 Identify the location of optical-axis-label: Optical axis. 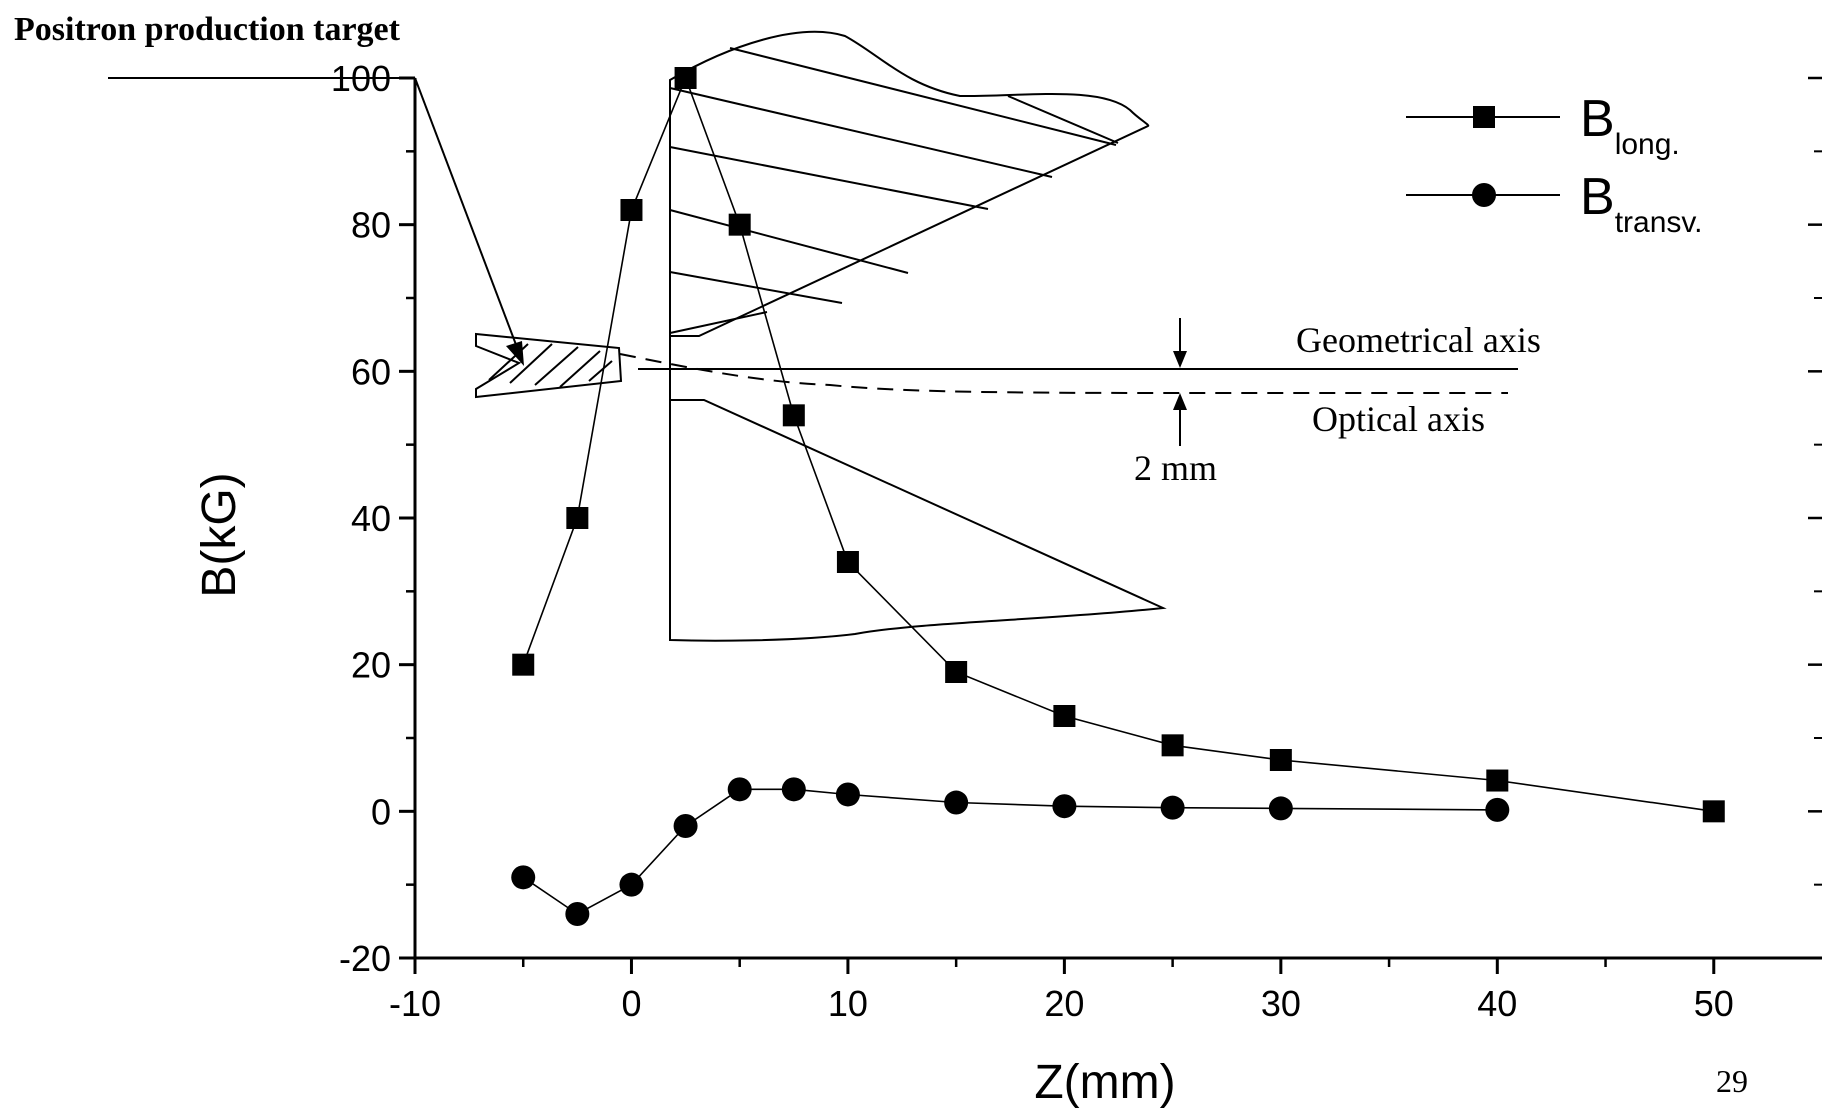
(1398, 419).